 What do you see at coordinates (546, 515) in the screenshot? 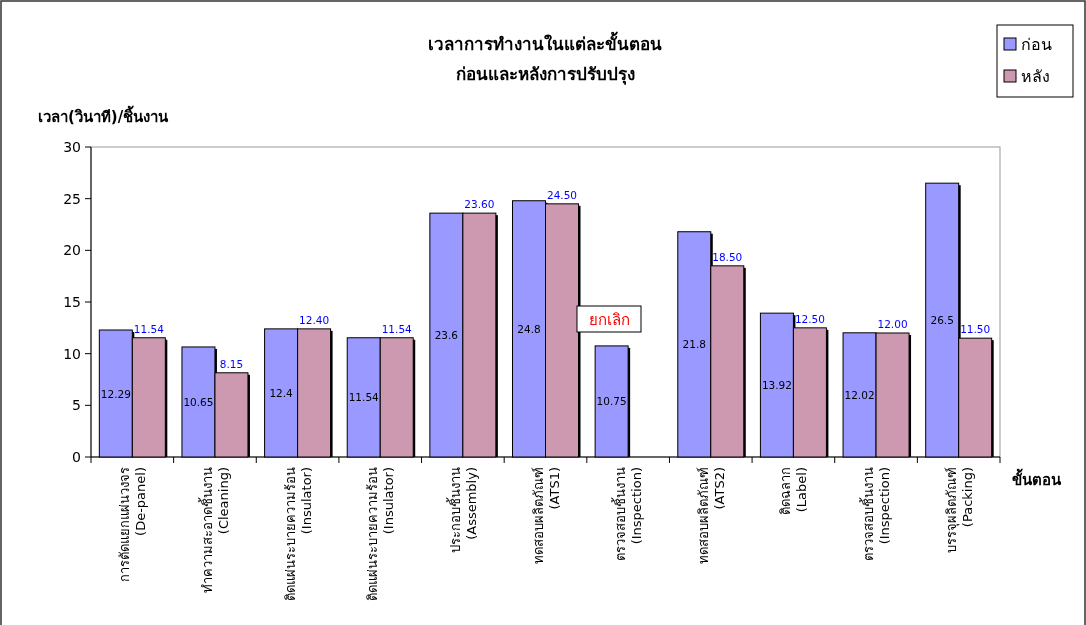
I see `x-tick-label: ทดสอบผลิตภัณฑ์ (ATS1)` at bounding box center [546, 515].